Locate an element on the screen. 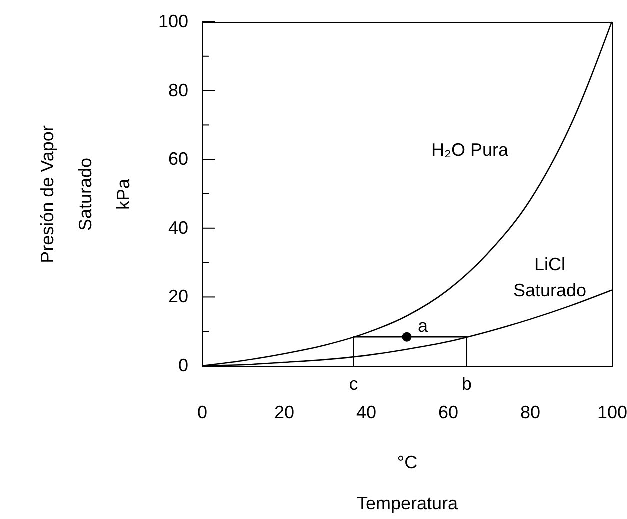 The image size is (627, 519). x-tick-label: 40 is located at coordinates (366, 412).